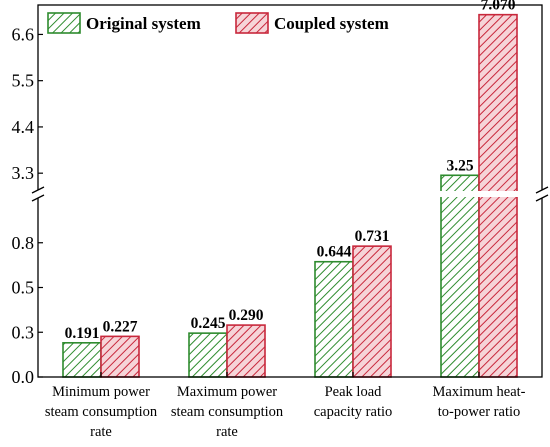  Describe the element at coordinates (120, 326) in the screenshot. I see `data-label-coupled-1: 0.227` at that location.